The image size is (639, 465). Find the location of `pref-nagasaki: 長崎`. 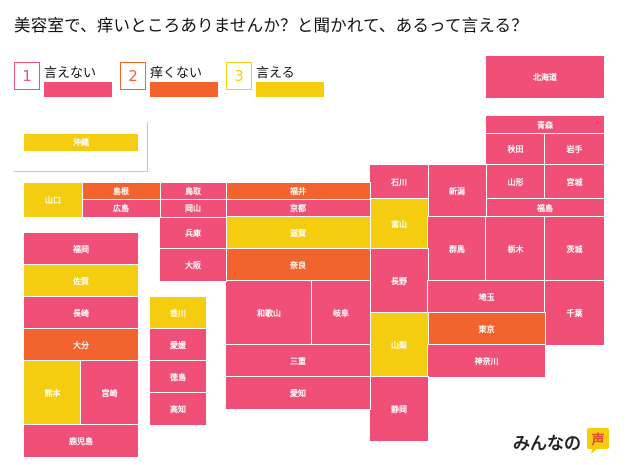

pref-nagasaki: 長崎 is located at coordinates (81, 313).